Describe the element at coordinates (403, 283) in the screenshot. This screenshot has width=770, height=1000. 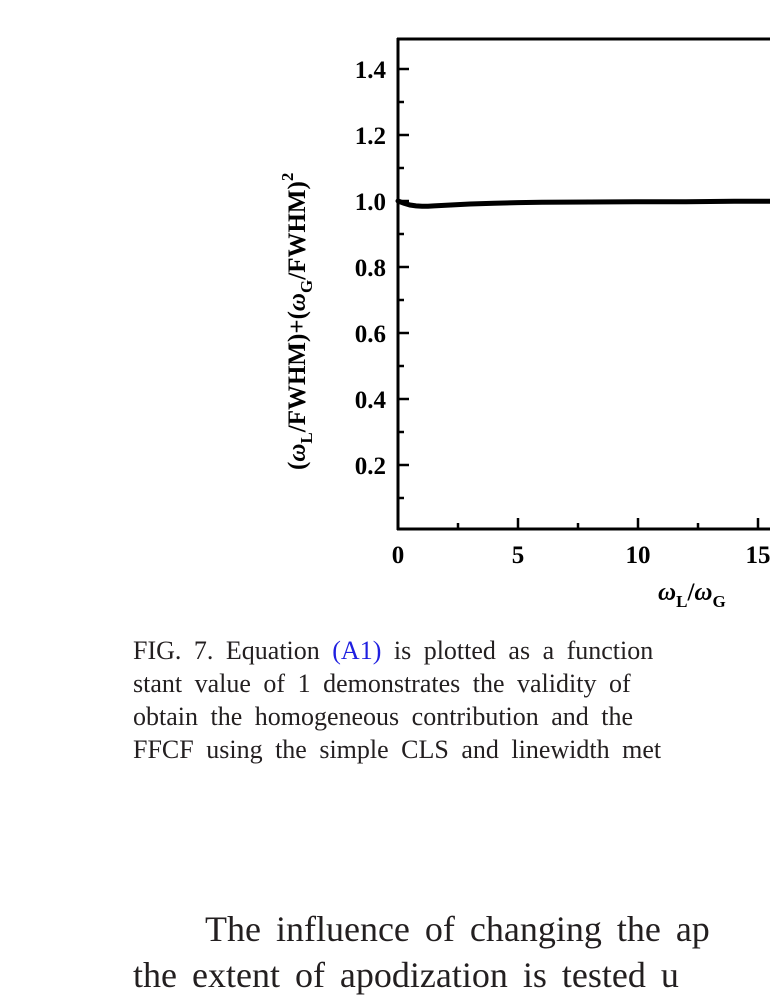
I see `y-axis-ticks` at that location.